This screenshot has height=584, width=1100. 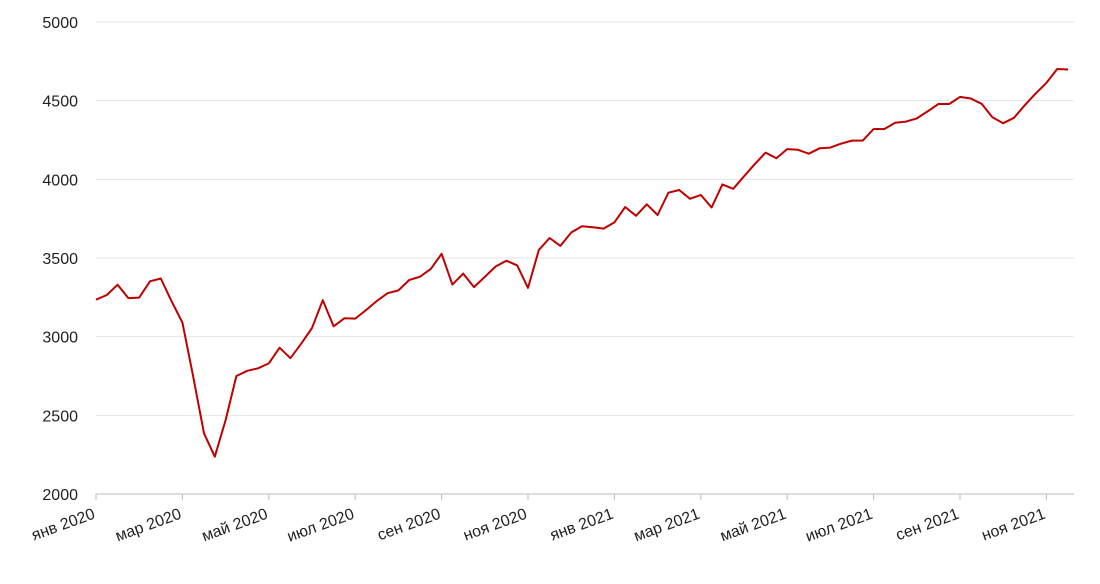 I want to click on x-tick-label: июл 2021, so click(x=839, y=526).